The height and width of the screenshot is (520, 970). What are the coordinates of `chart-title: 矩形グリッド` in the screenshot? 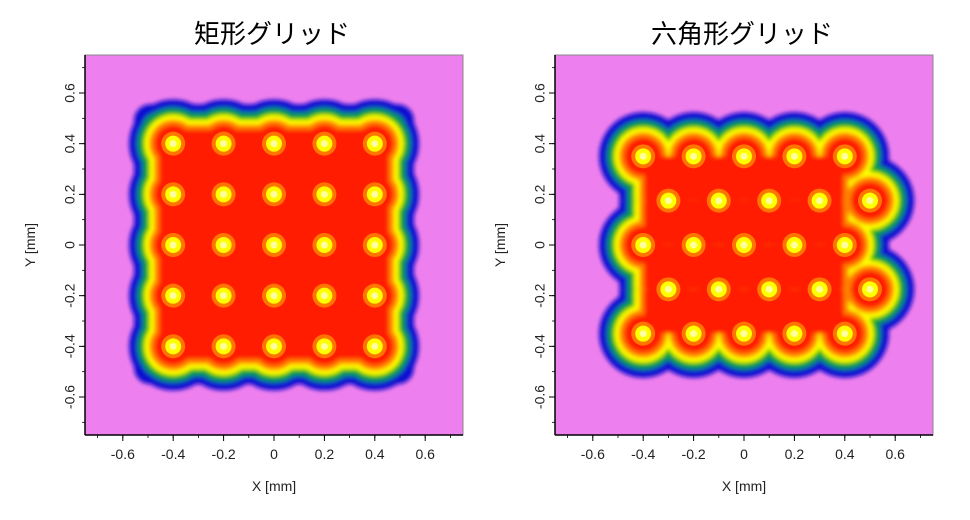 It's located at (271, 35).